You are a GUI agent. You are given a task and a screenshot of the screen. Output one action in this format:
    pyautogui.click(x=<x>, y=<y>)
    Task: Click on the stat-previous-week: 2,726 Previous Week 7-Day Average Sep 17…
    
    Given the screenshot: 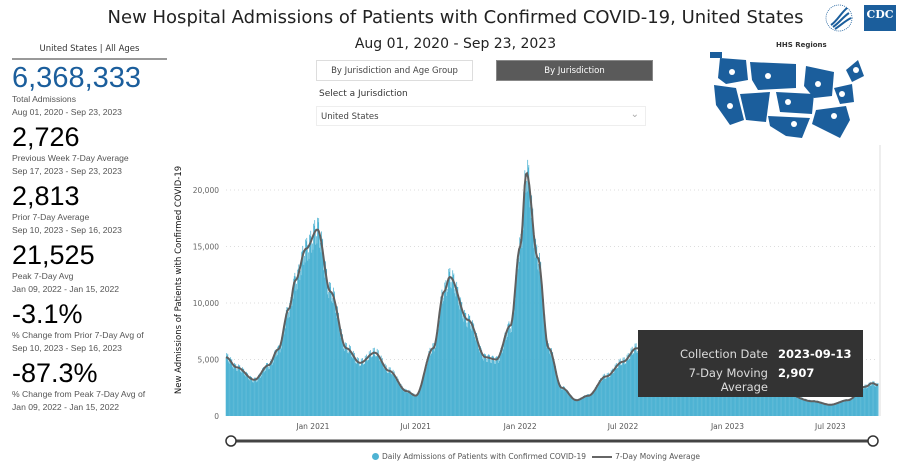 What is the action you would take?
    pyautogui.click(x=89, y=150)
    